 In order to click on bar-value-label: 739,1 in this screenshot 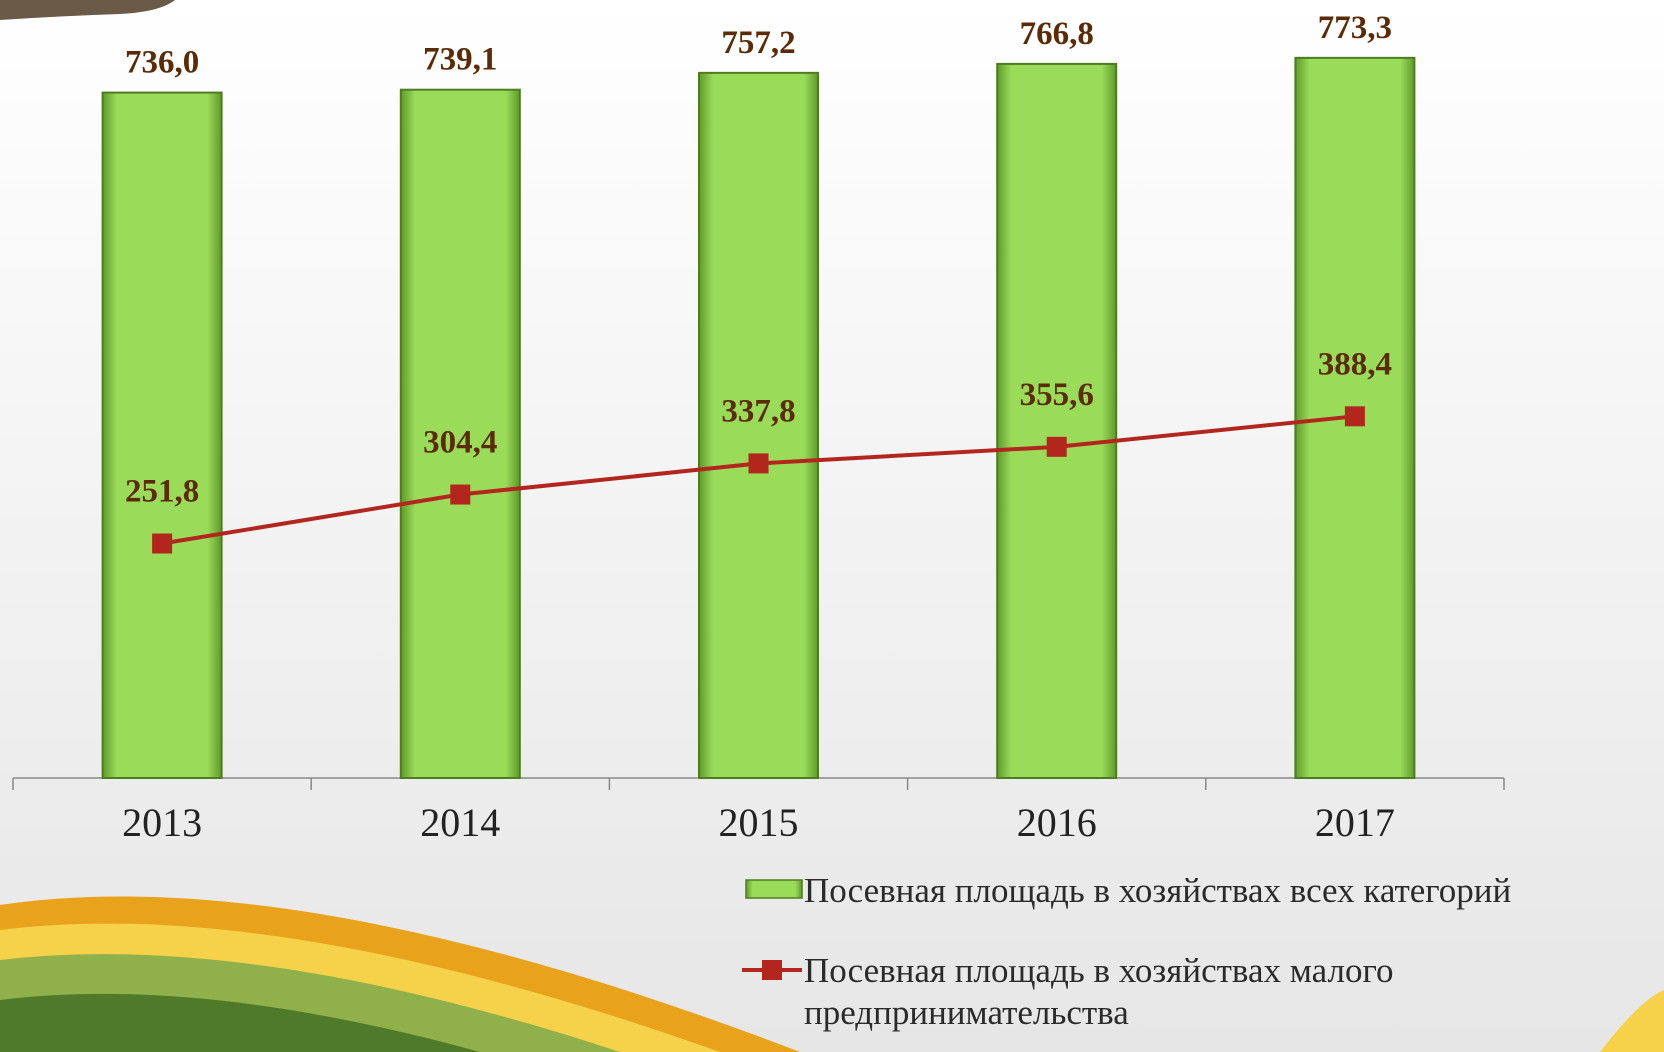, I will do `click(460, 60)`.